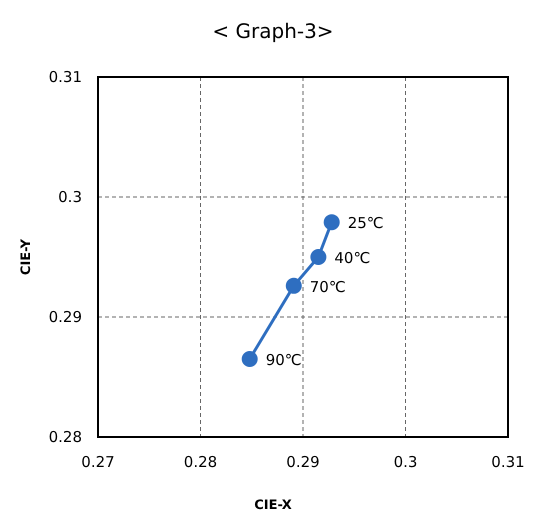 Image resolution: width=540 pixels, height=527 pixels. I want to click on x-tick-label: 0.28, so click(201, 462).